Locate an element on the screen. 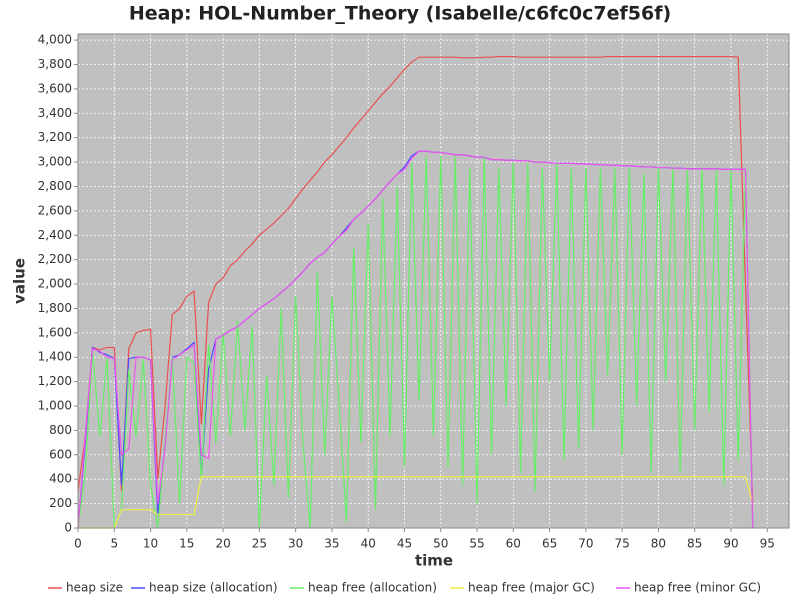 This screenshot has height=600, width=800. y-tick-label: 800 is located at coordinates (60, 430).